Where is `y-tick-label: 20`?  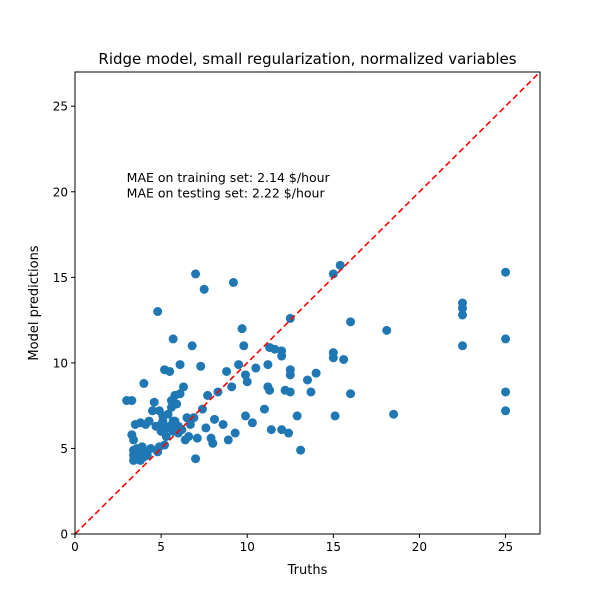
y-tick-label: 20 is located at coordinates (60, 192).